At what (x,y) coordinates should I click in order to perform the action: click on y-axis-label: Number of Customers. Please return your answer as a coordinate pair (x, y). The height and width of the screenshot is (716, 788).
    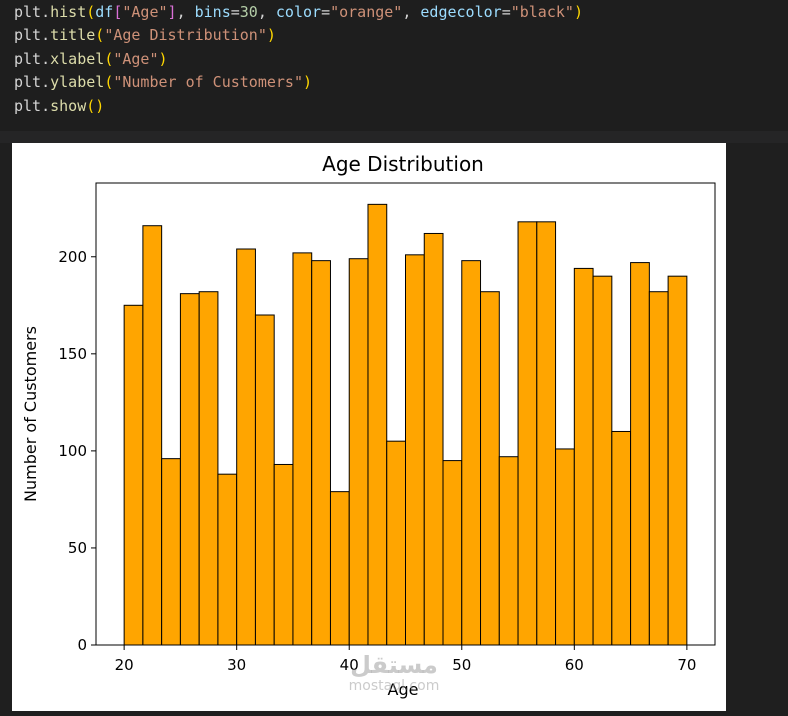
    Looking at the image, I should click on (30, 414).